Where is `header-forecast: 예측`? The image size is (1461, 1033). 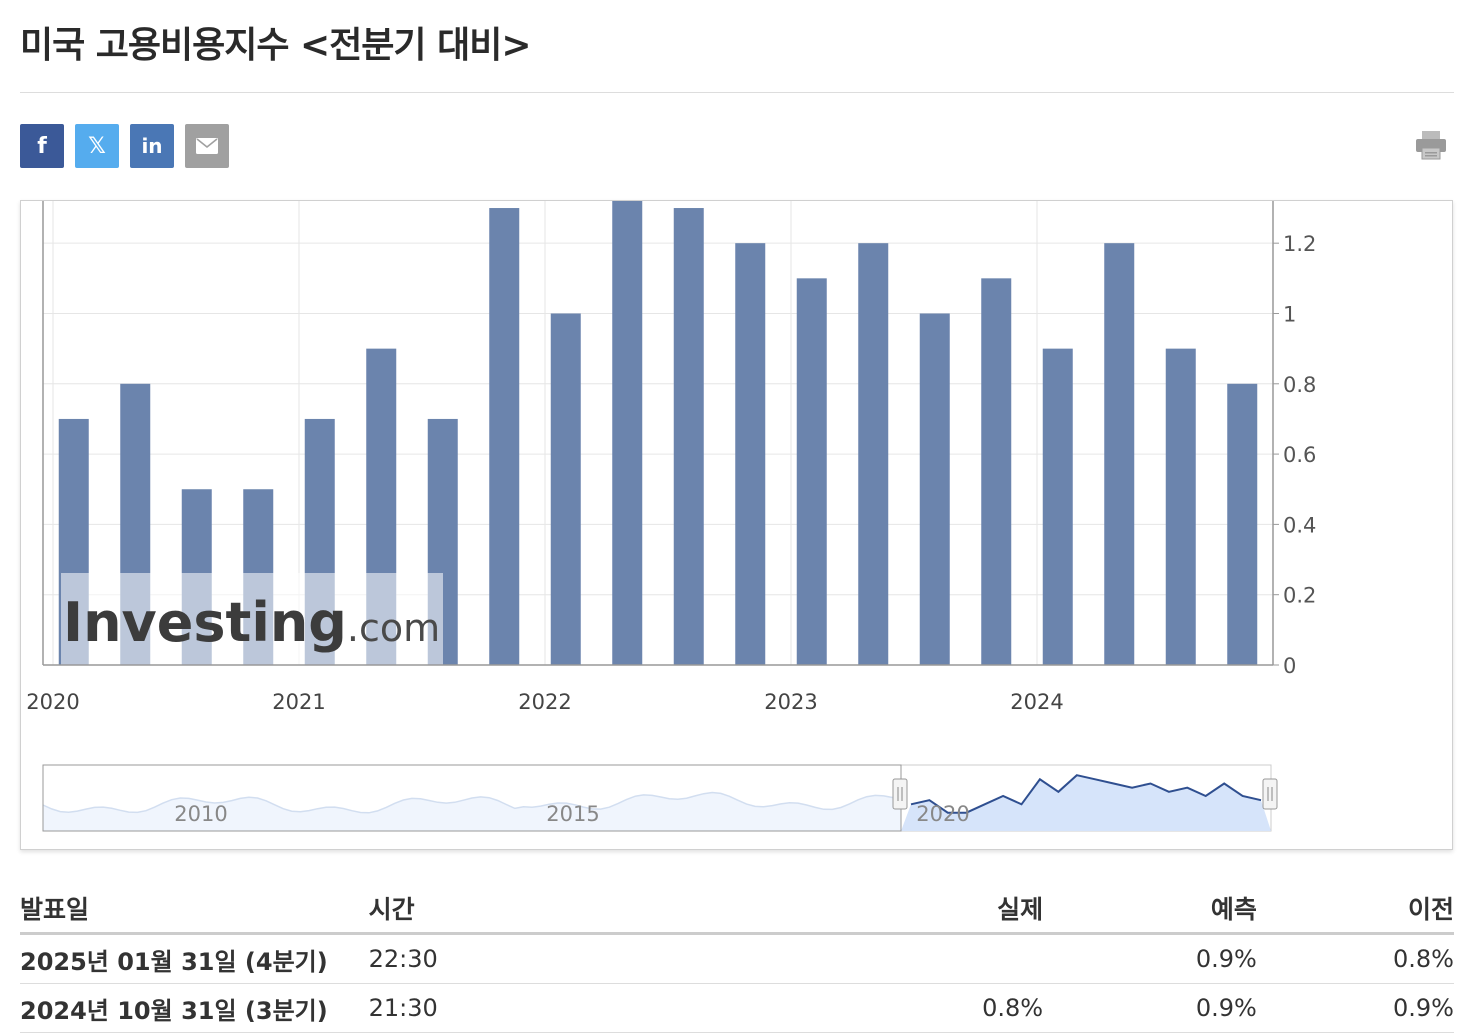
header-forecast: 예측 is located at coordinates (1150, 909).